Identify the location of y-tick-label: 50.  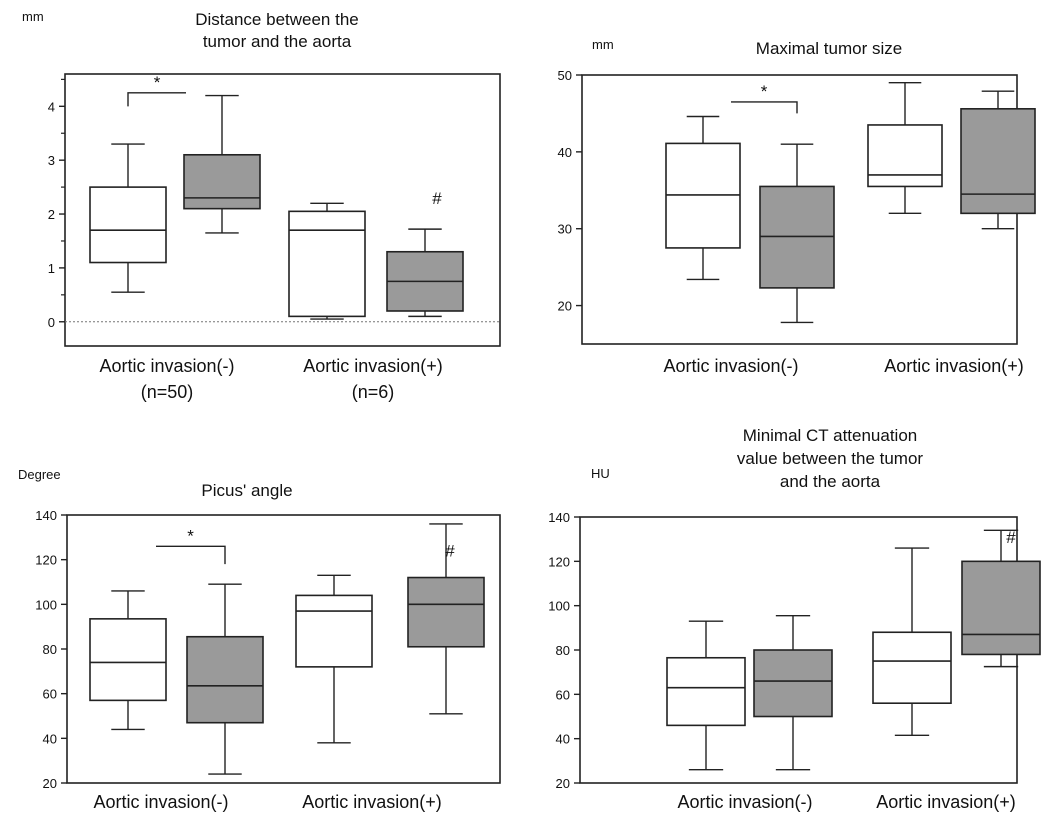
(565, 75).